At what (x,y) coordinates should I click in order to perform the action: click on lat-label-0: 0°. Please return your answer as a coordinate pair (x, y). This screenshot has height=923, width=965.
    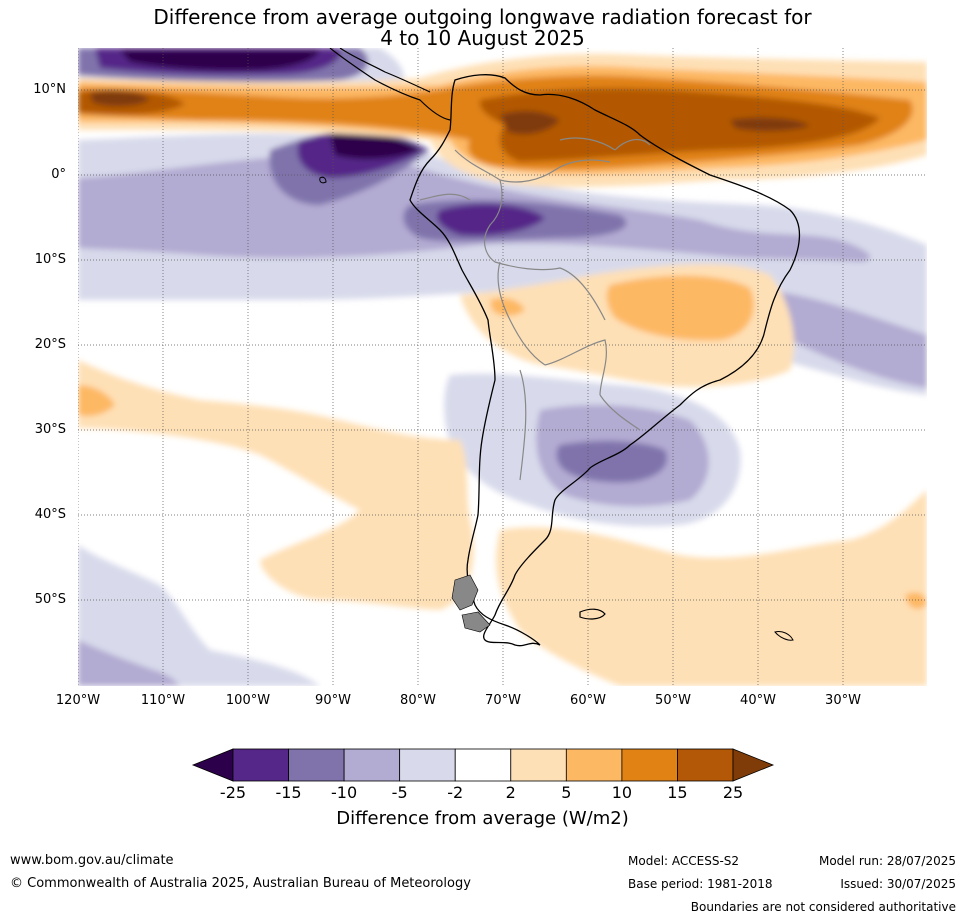
    Looking at the image, I should click on (58, 174).